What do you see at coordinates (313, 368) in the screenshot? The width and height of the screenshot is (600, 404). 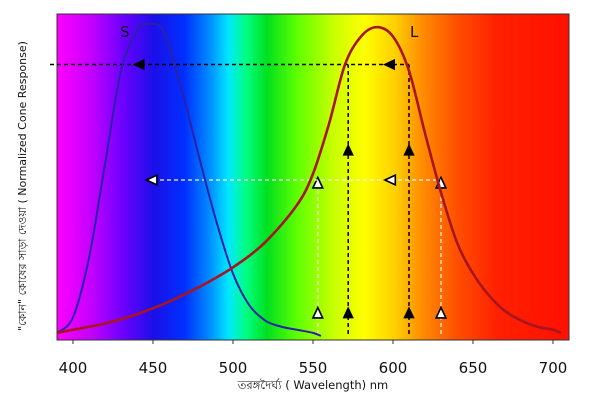 I see `x-tick-label: 550` at bounding box center [313, 368].